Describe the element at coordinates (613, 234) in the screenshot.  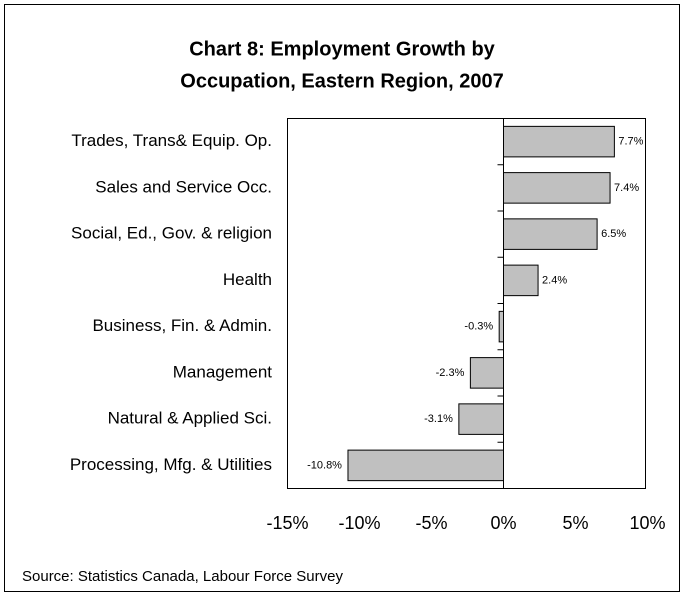
I see `value-label: 6.5%` at that location.